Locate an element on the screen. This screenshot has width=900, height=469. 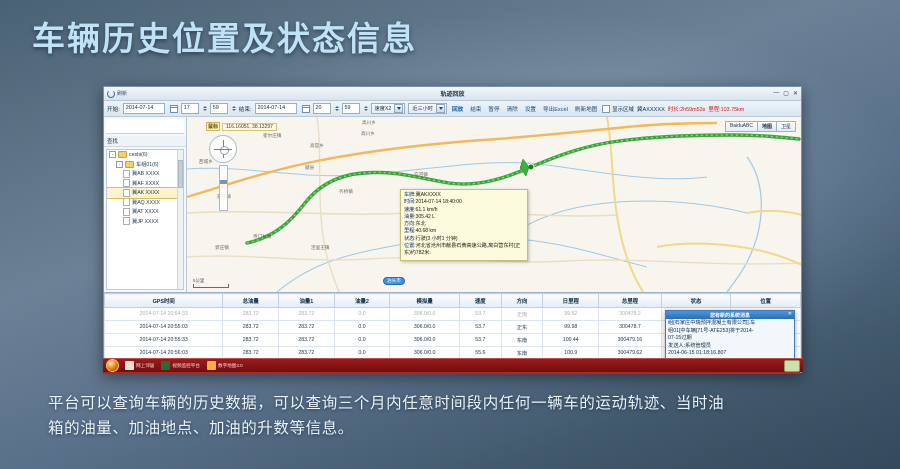
table-header-2: 油量1 is located at coordinates (306, 300).